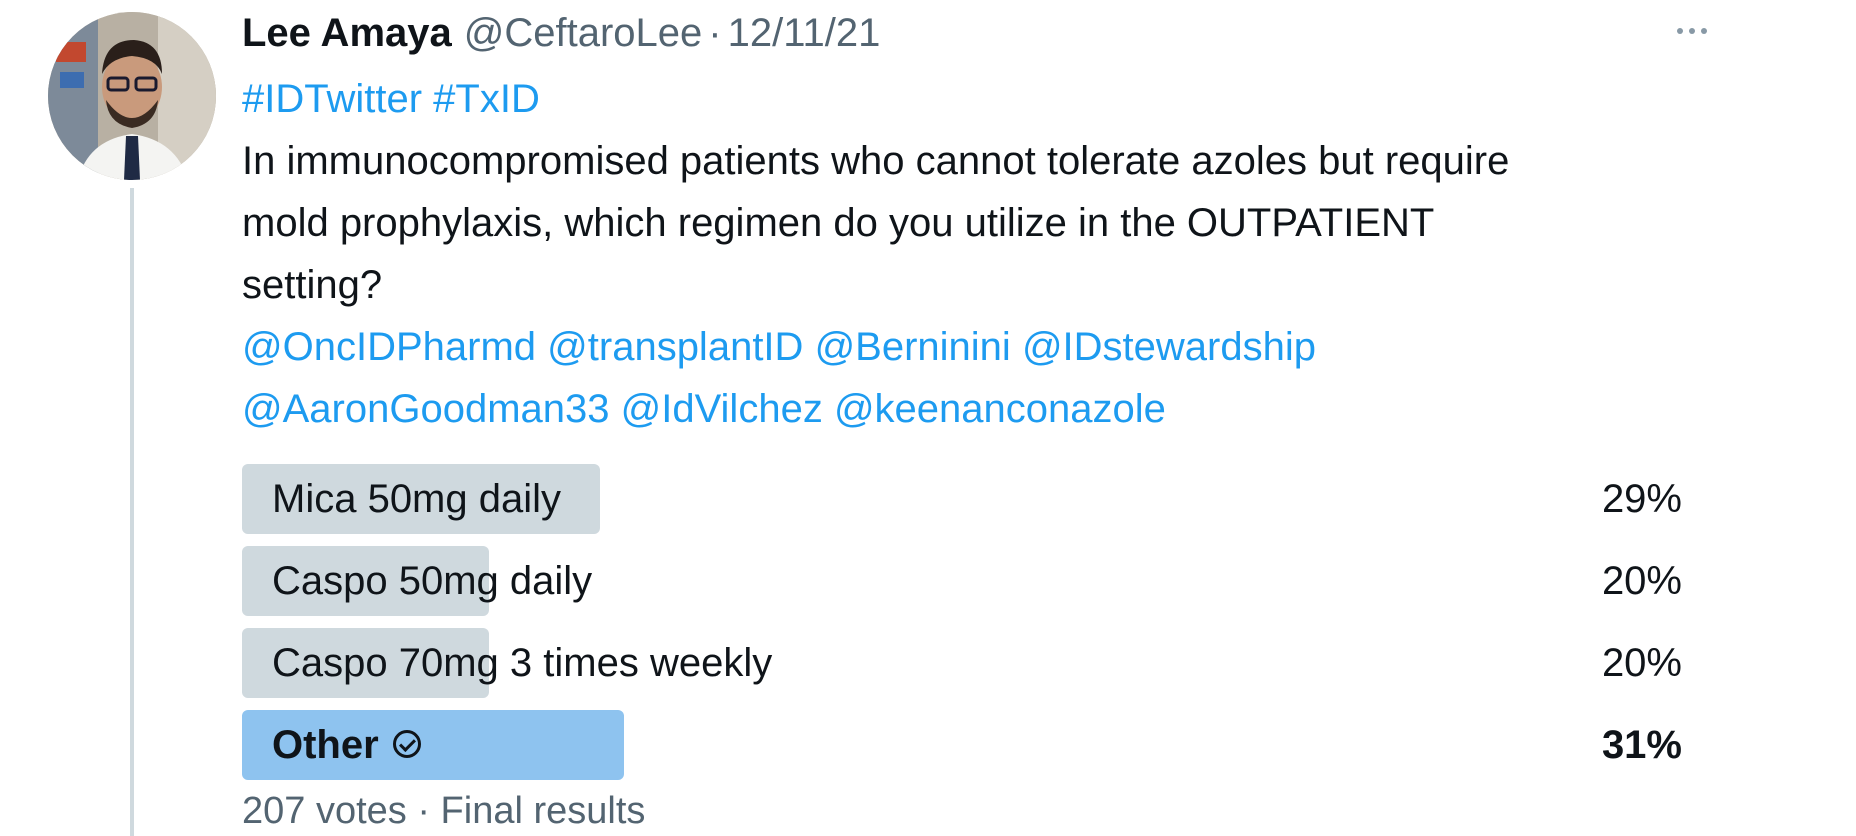 This screenshot has width=1856, height=836. What do you see at coordinates (522, 663) in the screenshot?
I see `poll-option-label: Caspo 70mg 3 times weekly` at bounding box center [522, 663].